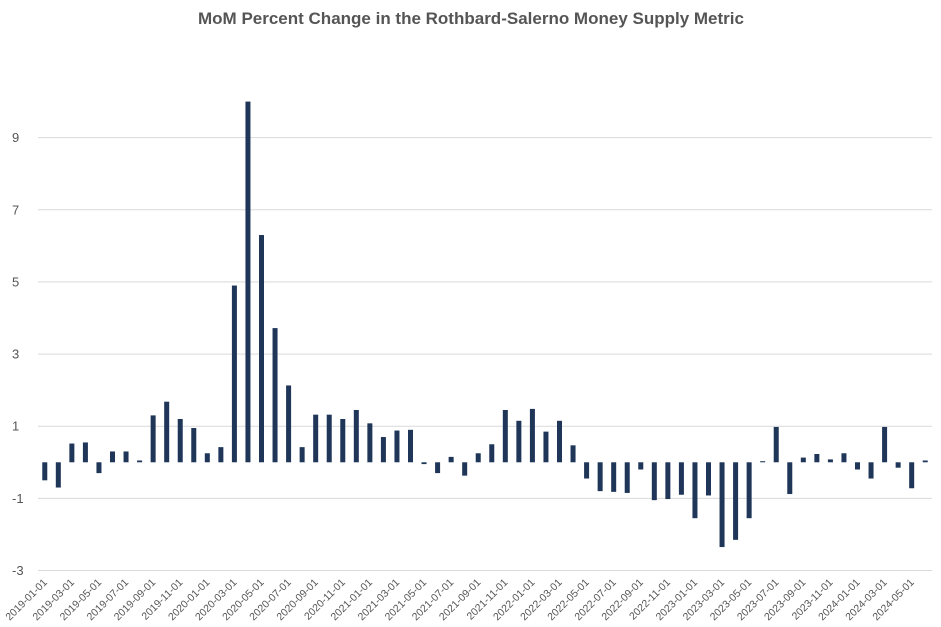  What do you see at coordinates (15, 209) in the screenshot?
I see `y-tick-label: 7` at bounding box center [15, 209].